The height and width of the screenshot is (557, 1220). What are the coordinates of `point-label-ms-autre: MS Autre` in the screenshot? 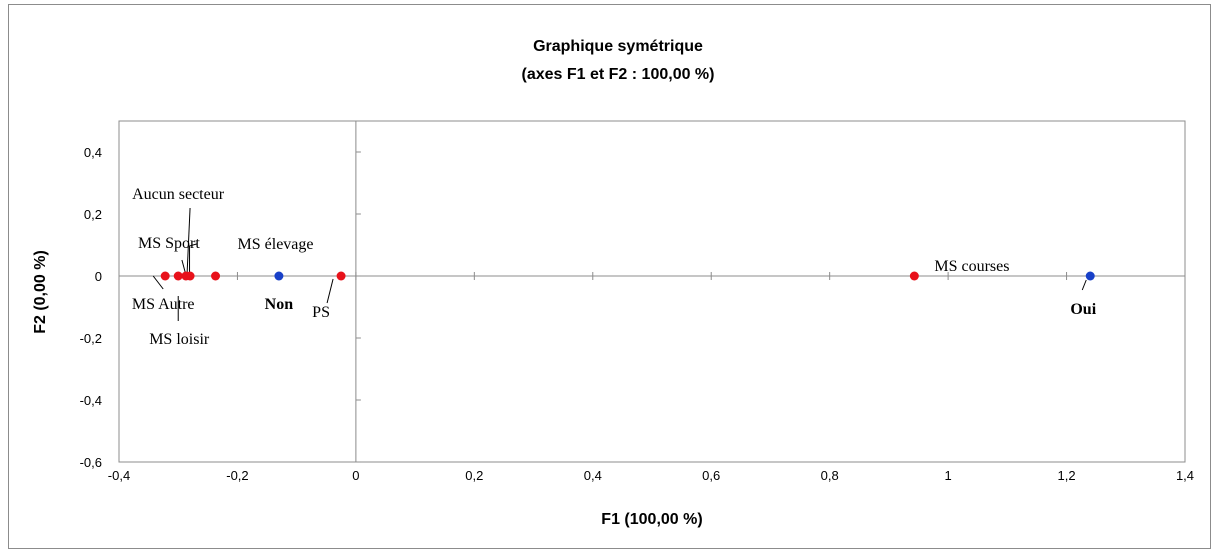 It's located at (163, 304).